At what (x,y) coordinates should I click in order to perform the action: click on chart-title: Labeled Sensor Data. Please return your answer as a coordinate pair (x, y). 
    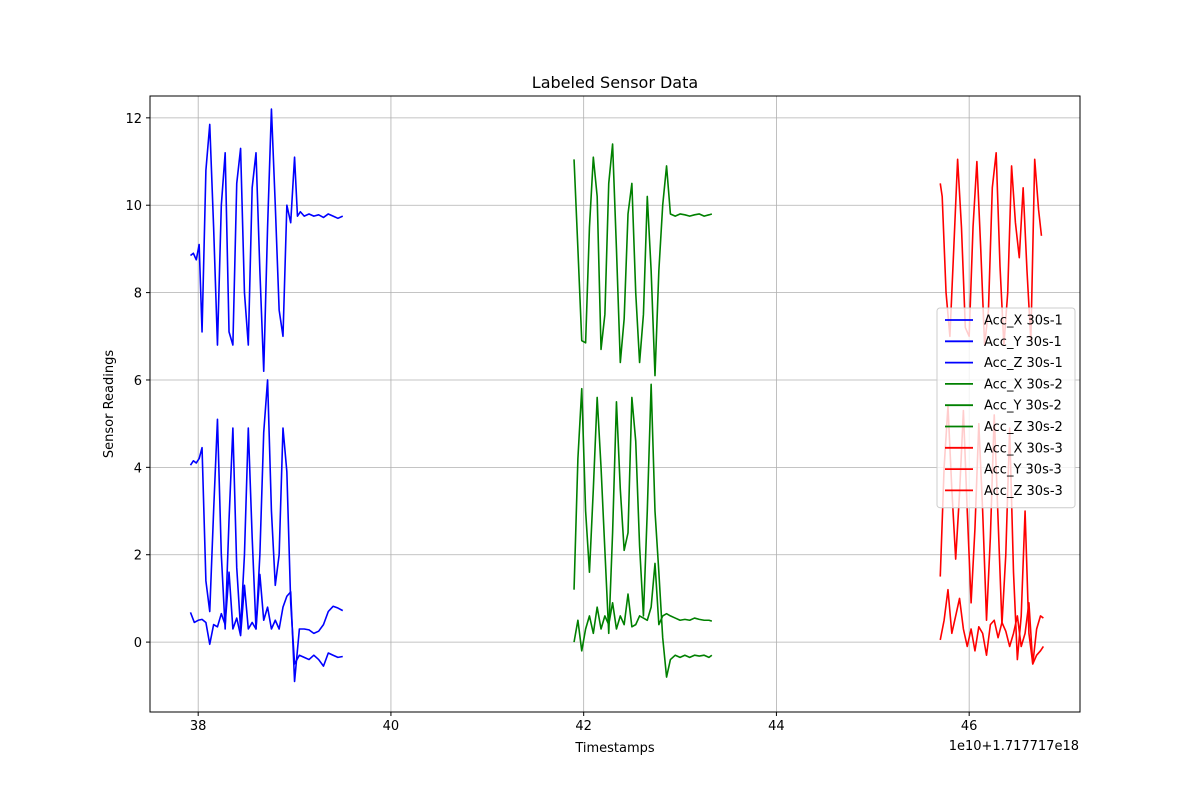
    Looking at the image, I should click on (615, 82).